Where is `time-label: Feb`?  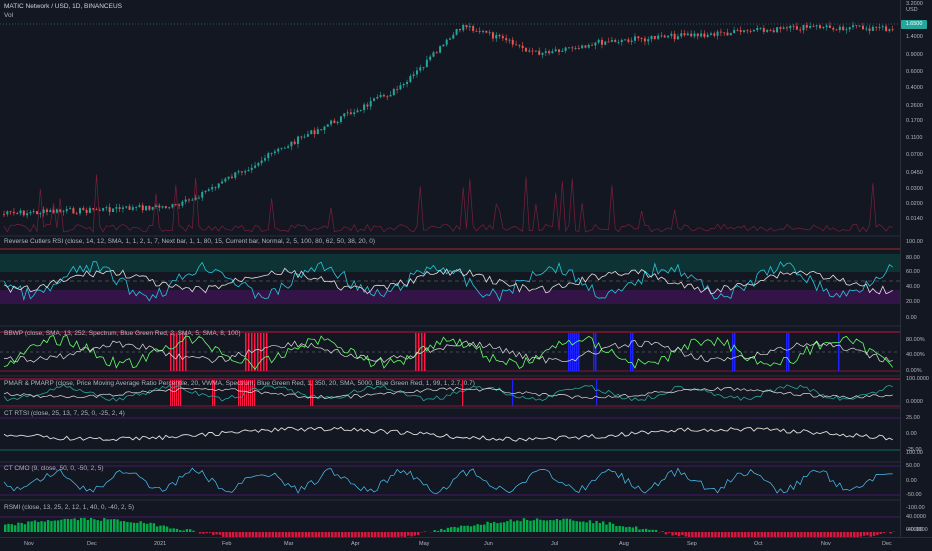
time-label: Feb is located at coordinates (226, 544).